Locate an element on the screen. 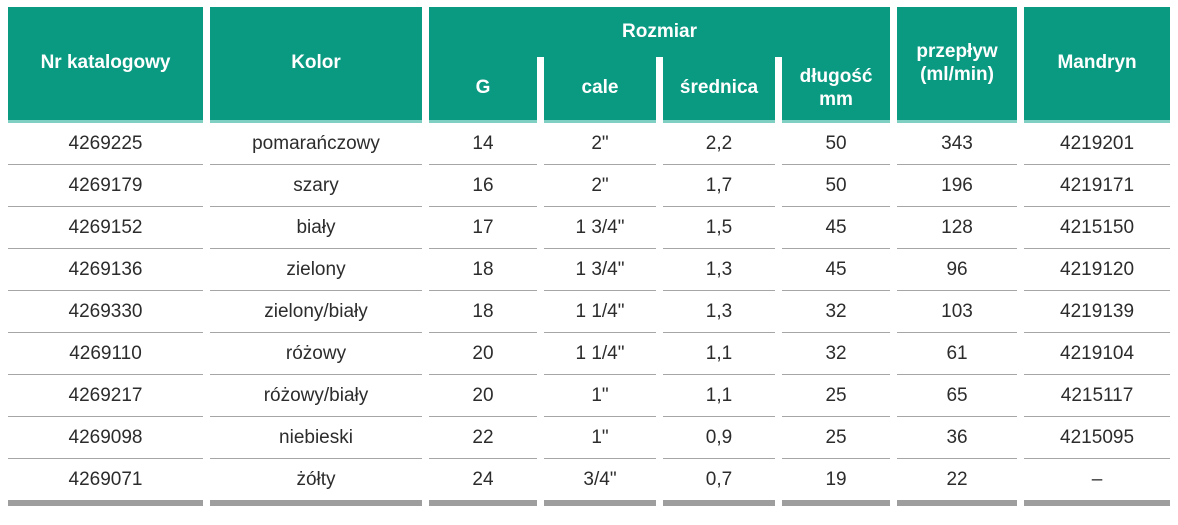 The height and width of the screenshot is (525, 1178). cell-diameter: 2,2 is located at coordinates (719, 143).